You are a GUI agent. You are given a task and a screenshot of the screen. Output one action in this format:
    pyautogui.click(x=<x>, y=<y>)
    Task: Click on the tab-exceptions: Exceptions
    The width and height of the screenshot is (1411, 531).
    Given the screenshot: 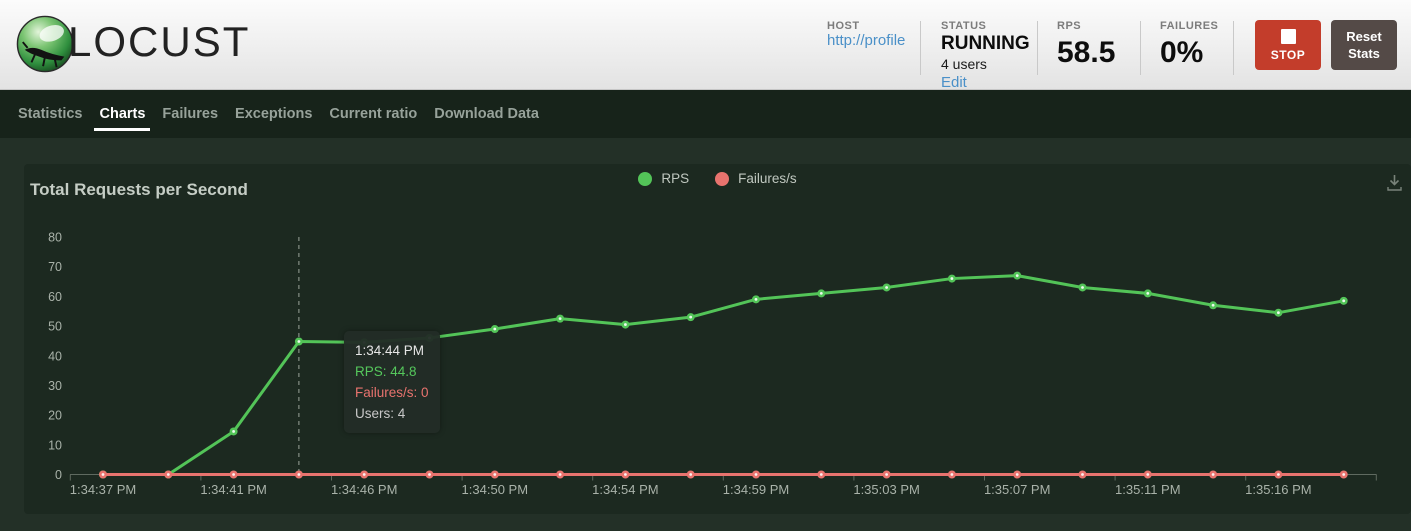 What is the action you would take?
    pyautogui.click(x=274, y=114)
    